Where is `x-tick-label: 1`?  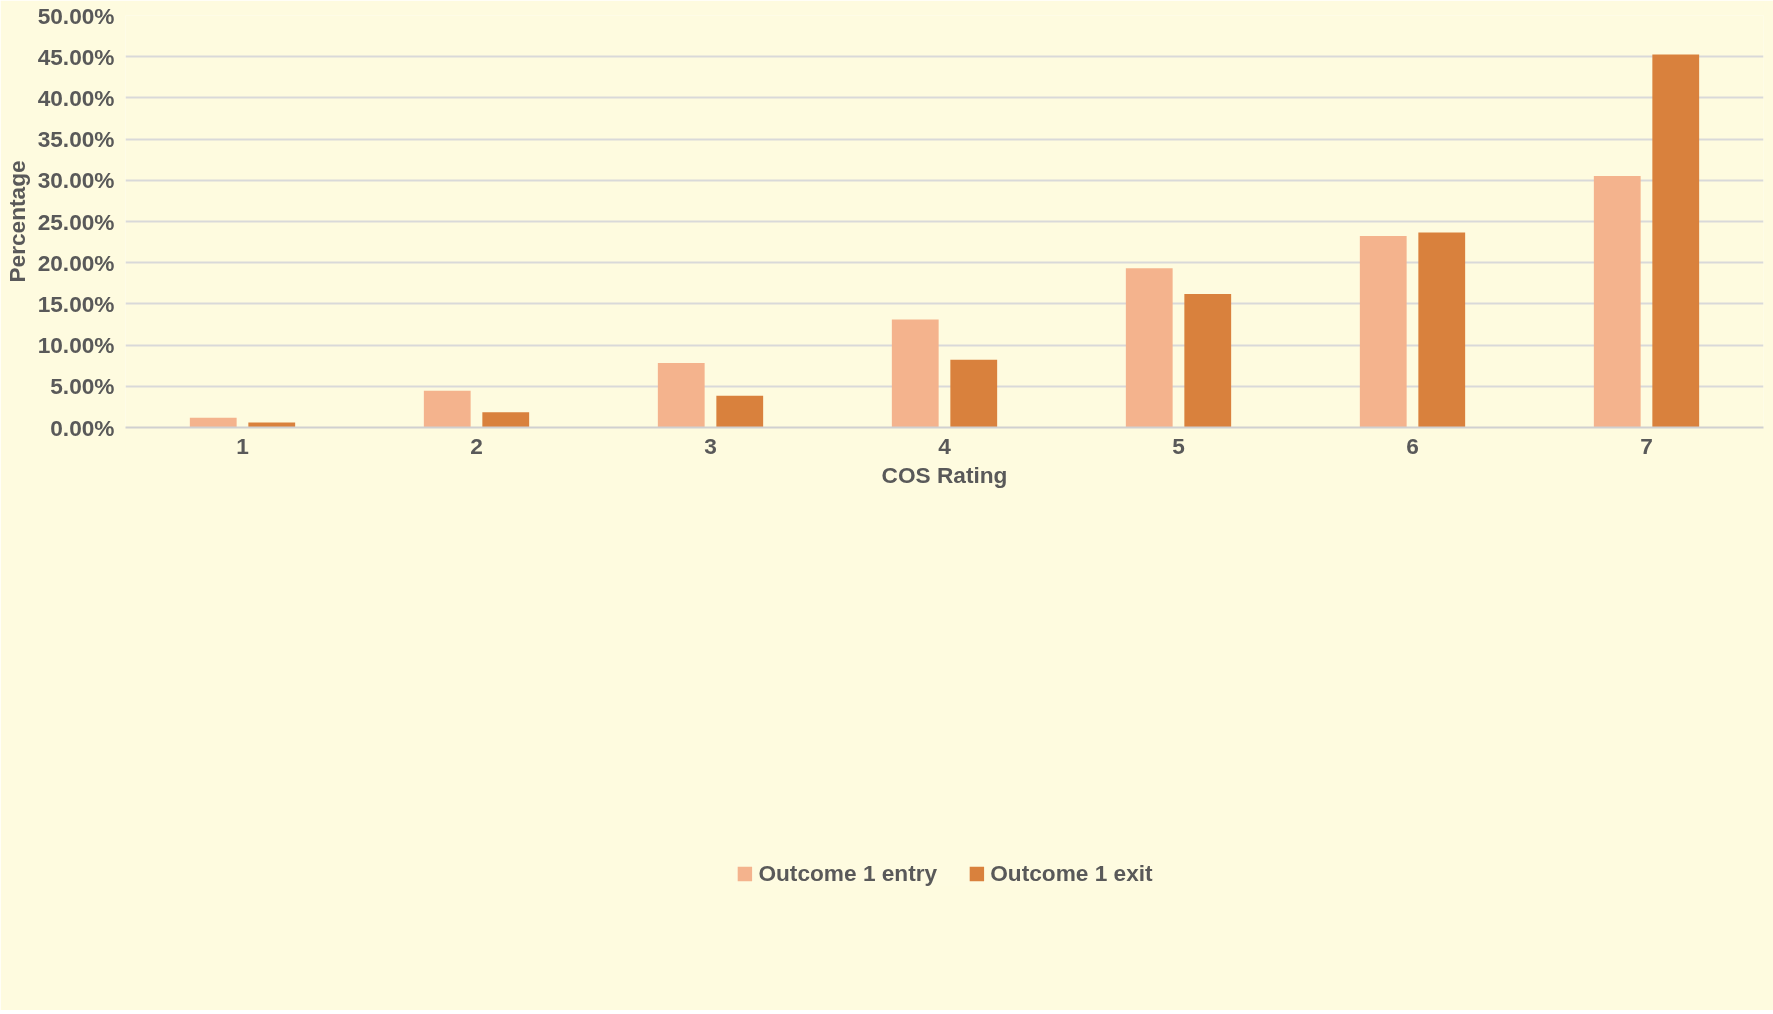
x-tick-label: 1 is located at coordinates (242, 445).